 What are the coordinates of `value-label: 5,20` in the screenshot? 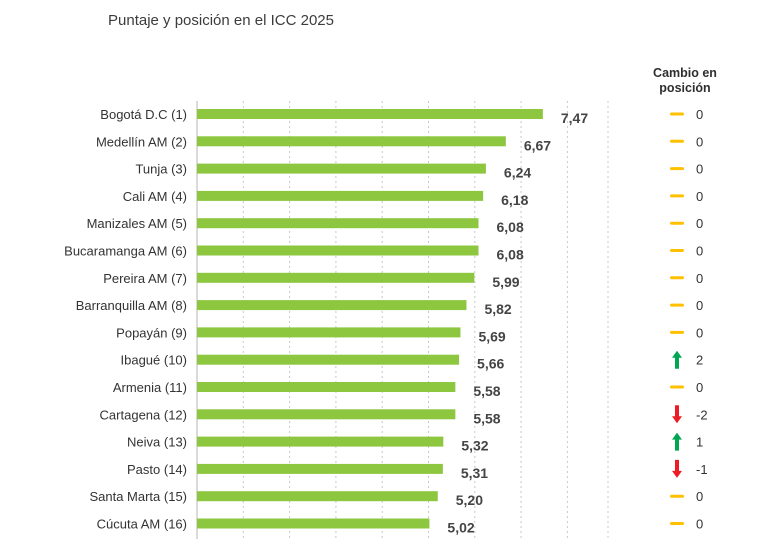 It's located at (469, 500).